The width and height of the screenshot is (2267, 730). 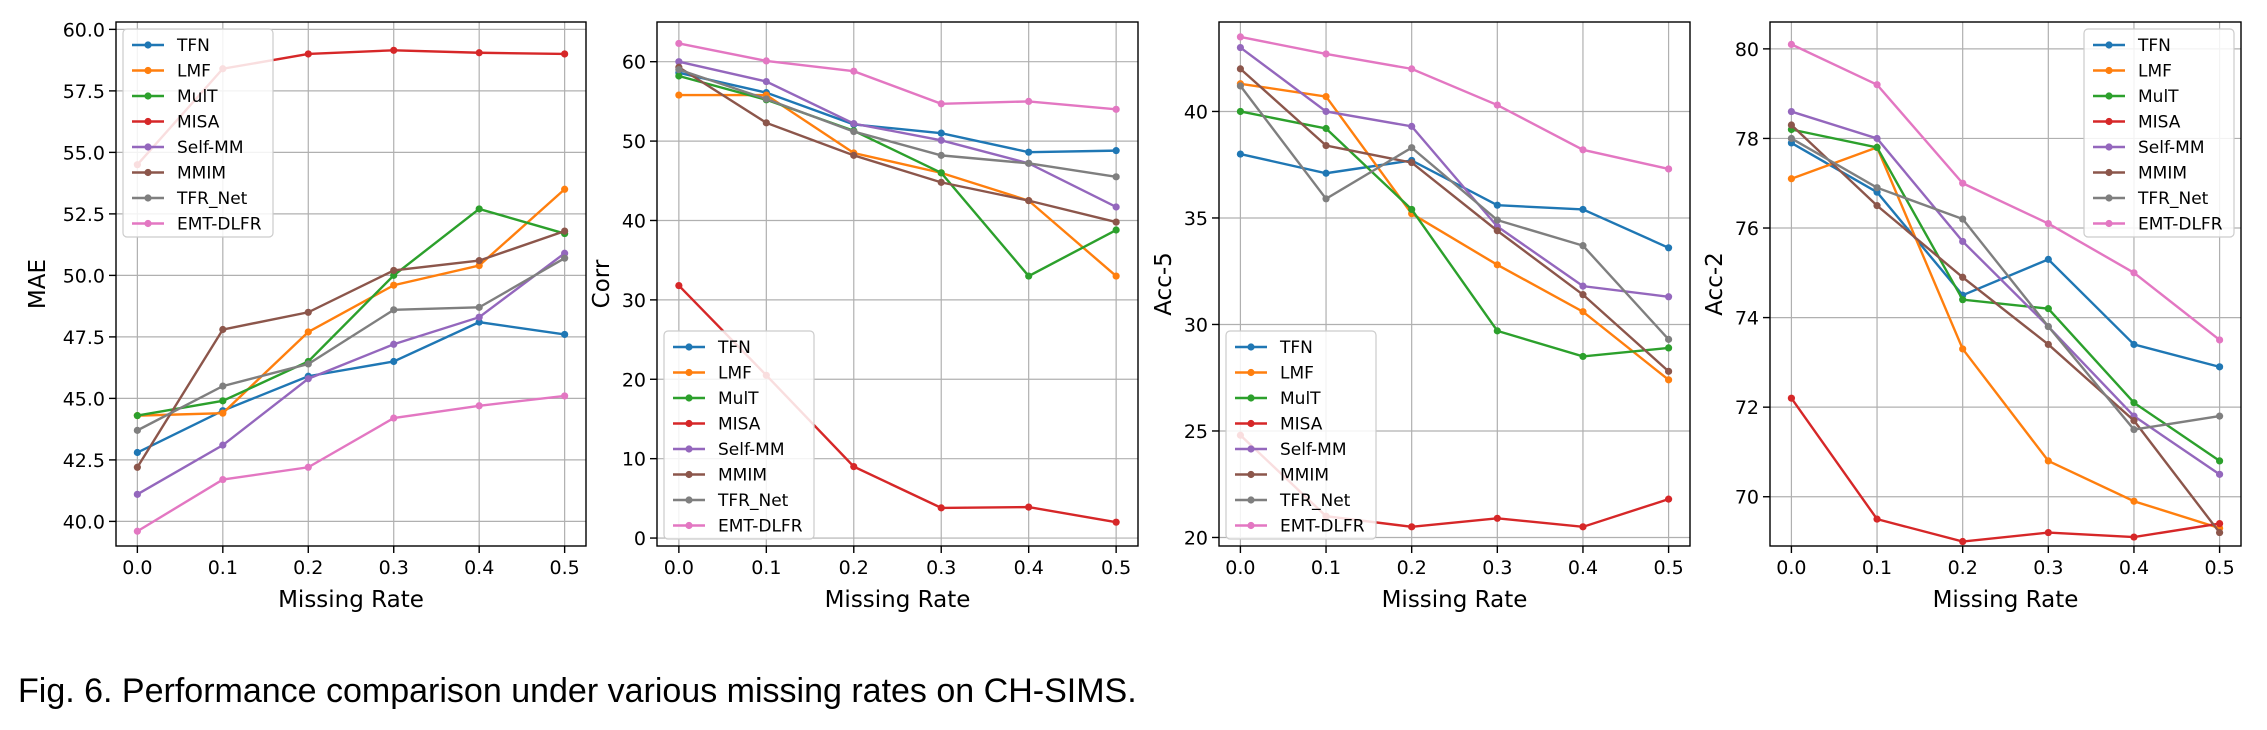 I want to click on series-line-self-mm, so click(x=2006, y=293).